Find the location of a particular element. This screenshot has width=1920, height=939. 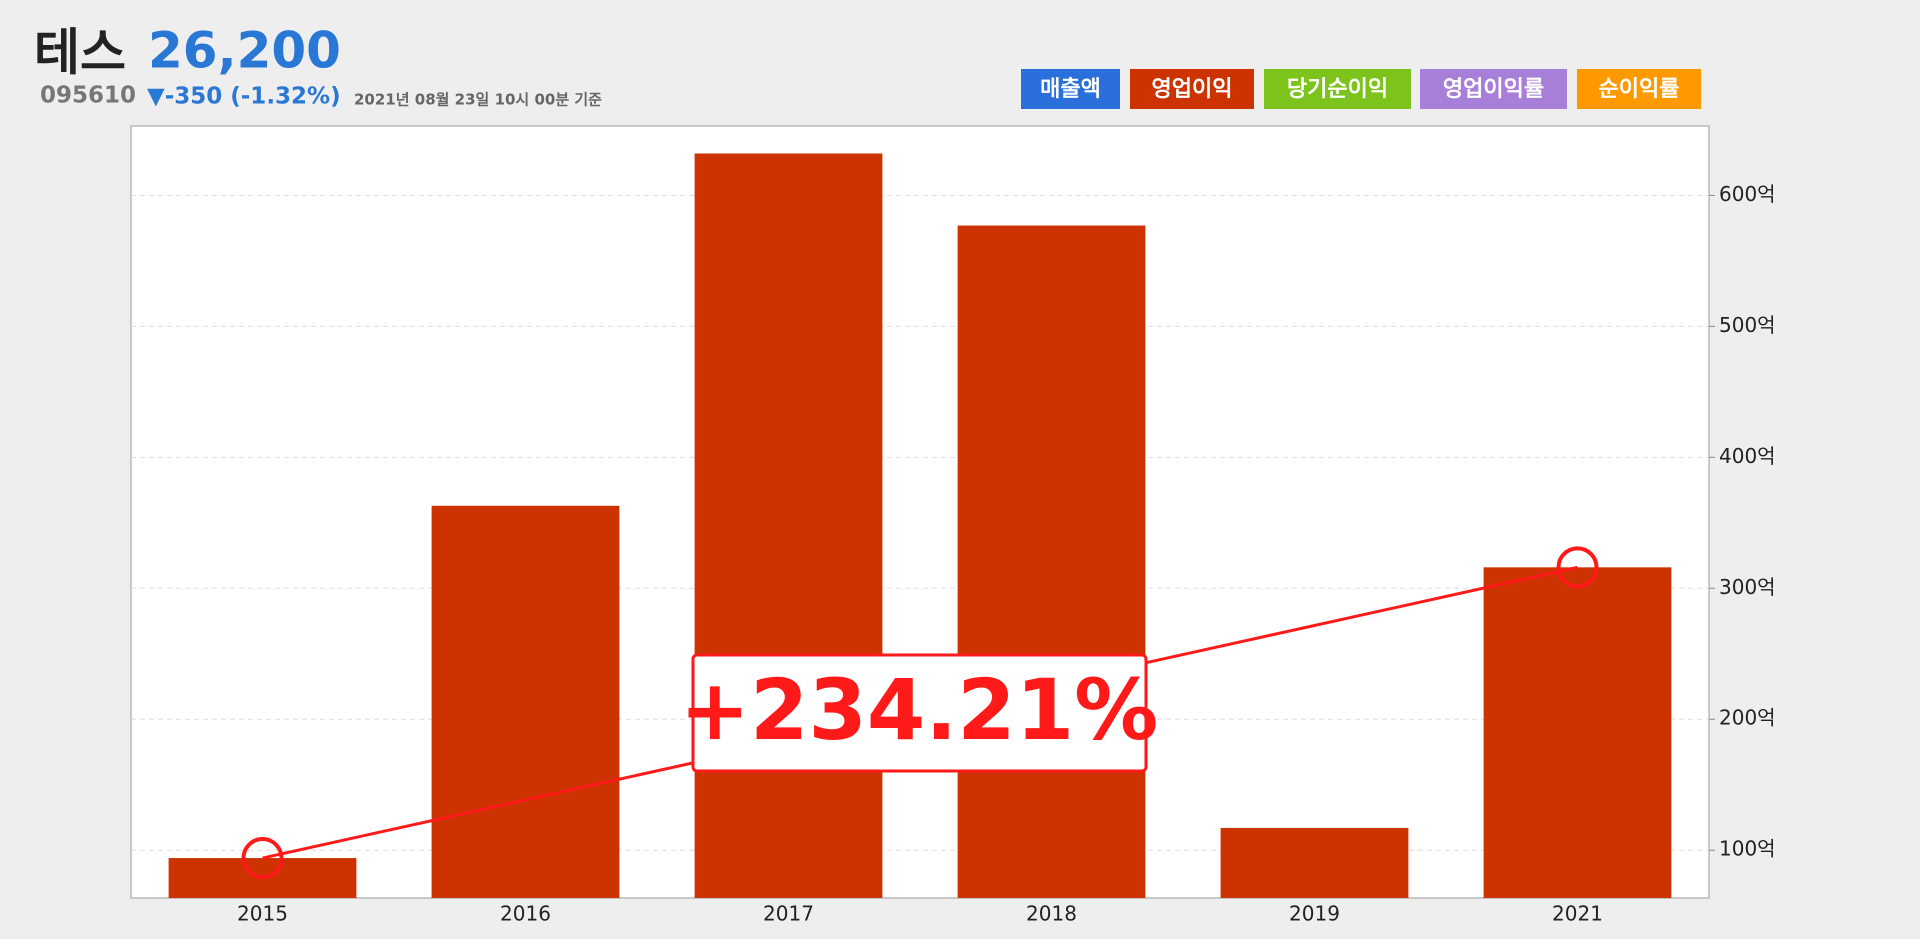

x-tick-label: 2021 is located at coordinates (1577, 914).